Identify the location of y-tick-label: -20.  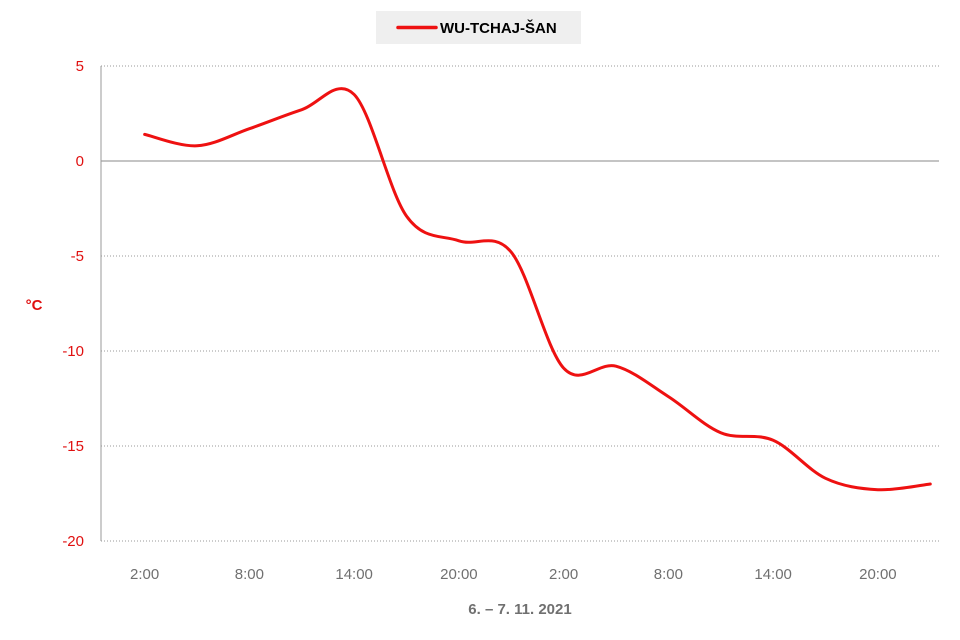
(73, 541).